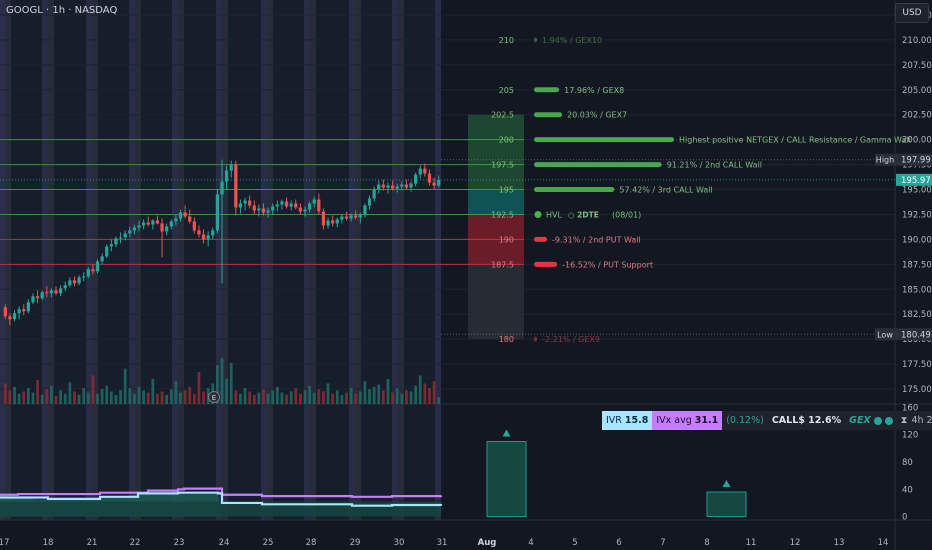 The width and height of the screenshot is (932, 550). Describe the element at coordinates (888, 420) in the screenshot. I see `gex-dot-icon` at that location.